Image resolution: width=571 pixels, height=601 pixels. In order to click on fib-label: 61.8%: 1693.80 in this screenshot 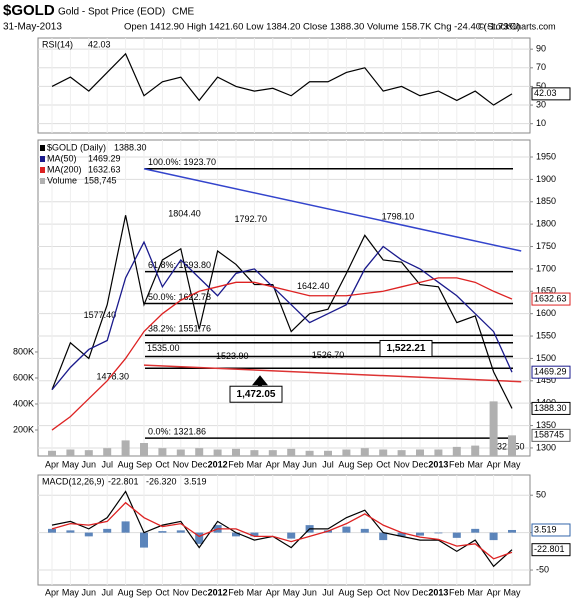, I will do `click(179, 265)`.